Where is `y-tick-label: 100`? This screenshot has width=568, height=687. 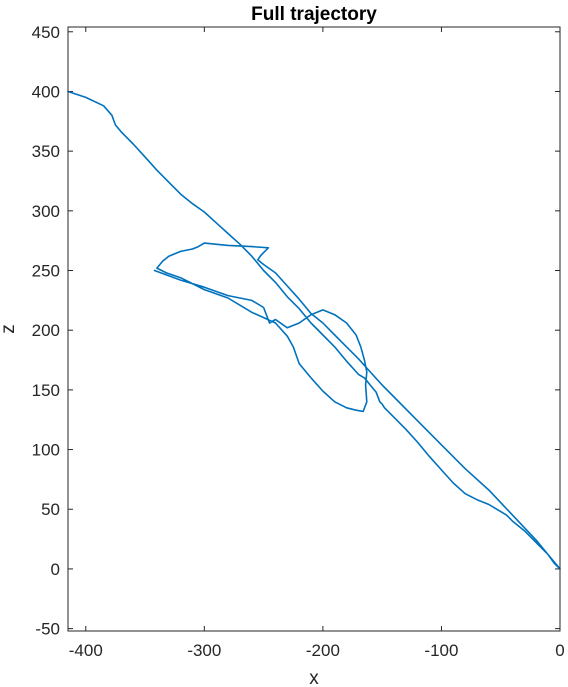
y-tick-label: 100 is located at coordinates (46, 450).